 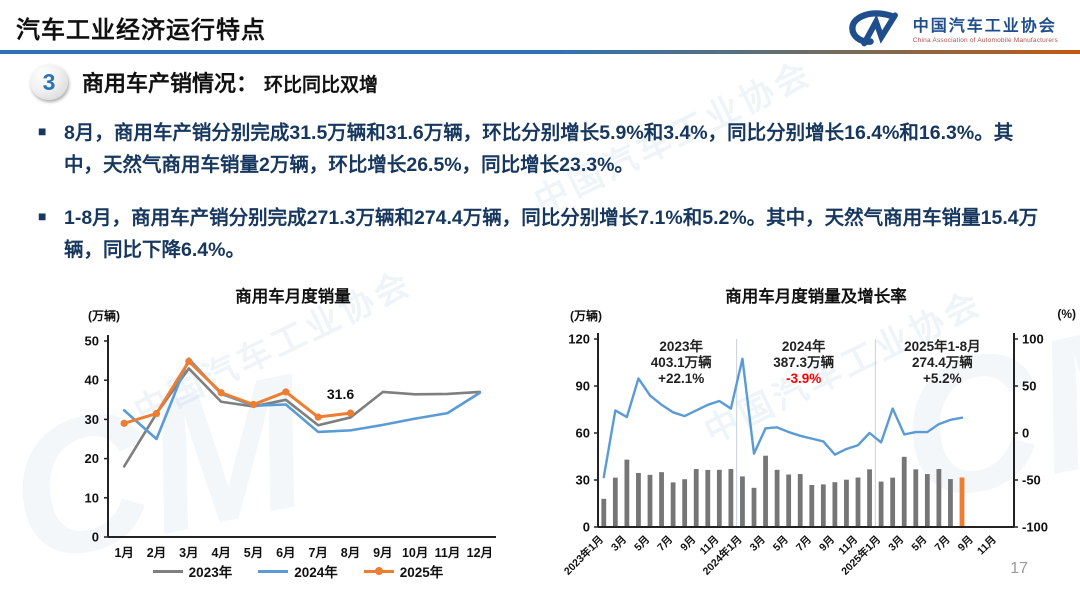 I want to click on svg-text: 100, so click(x=1033, y=339).